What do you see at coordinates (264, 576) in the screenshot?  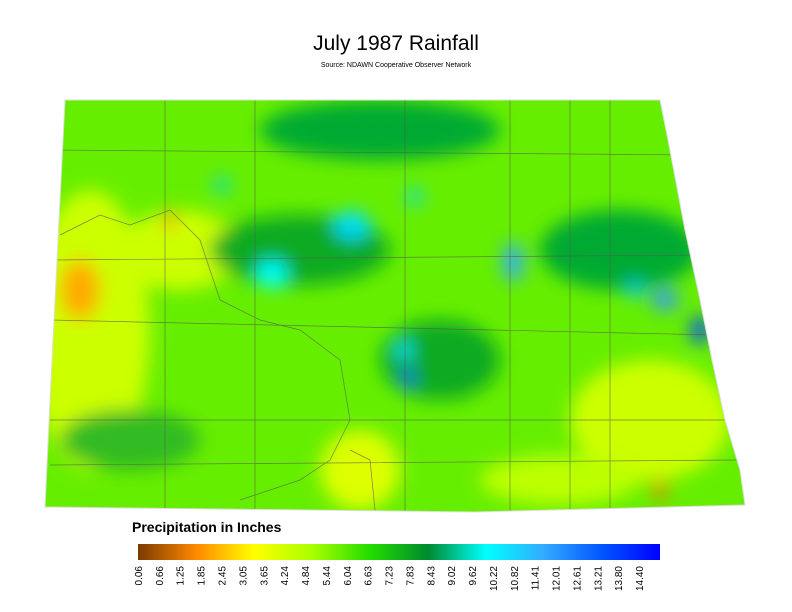 I see `colorbar-tick-label: 3.65` at bounding box center [264, 576].